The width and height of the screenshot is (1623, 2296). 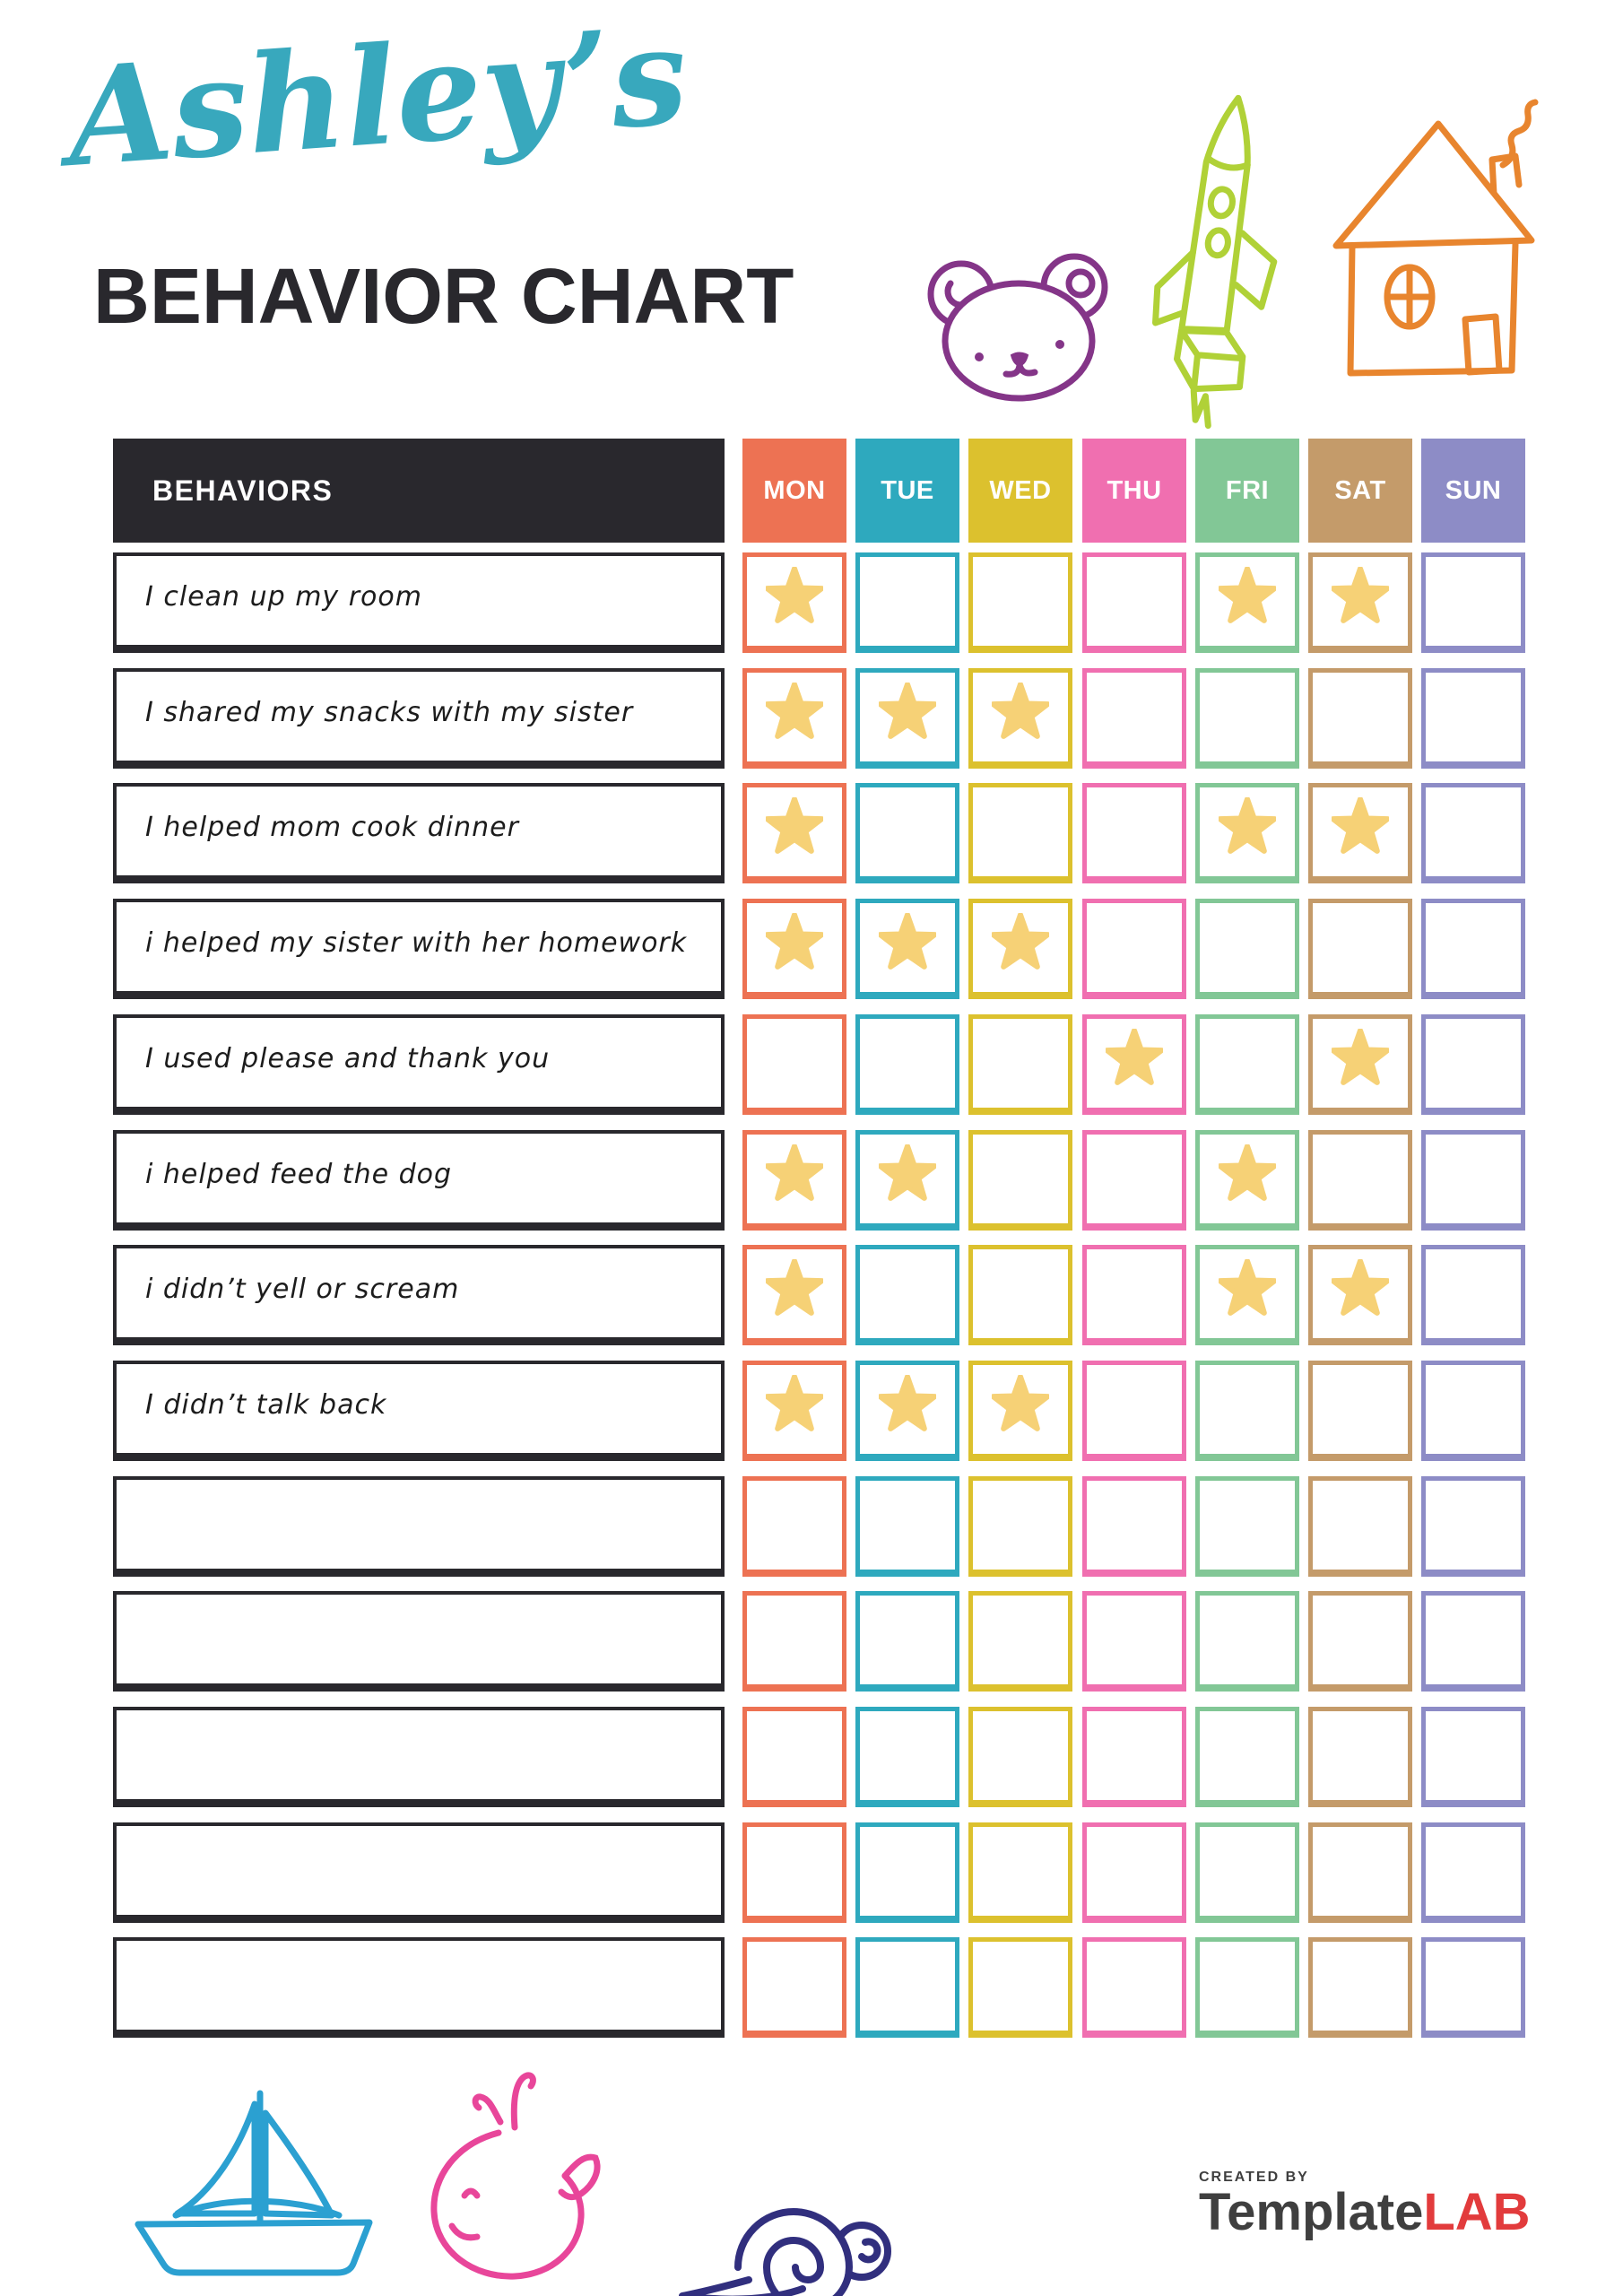 I want to click on behavior-row, so click(x=811, y=1757).